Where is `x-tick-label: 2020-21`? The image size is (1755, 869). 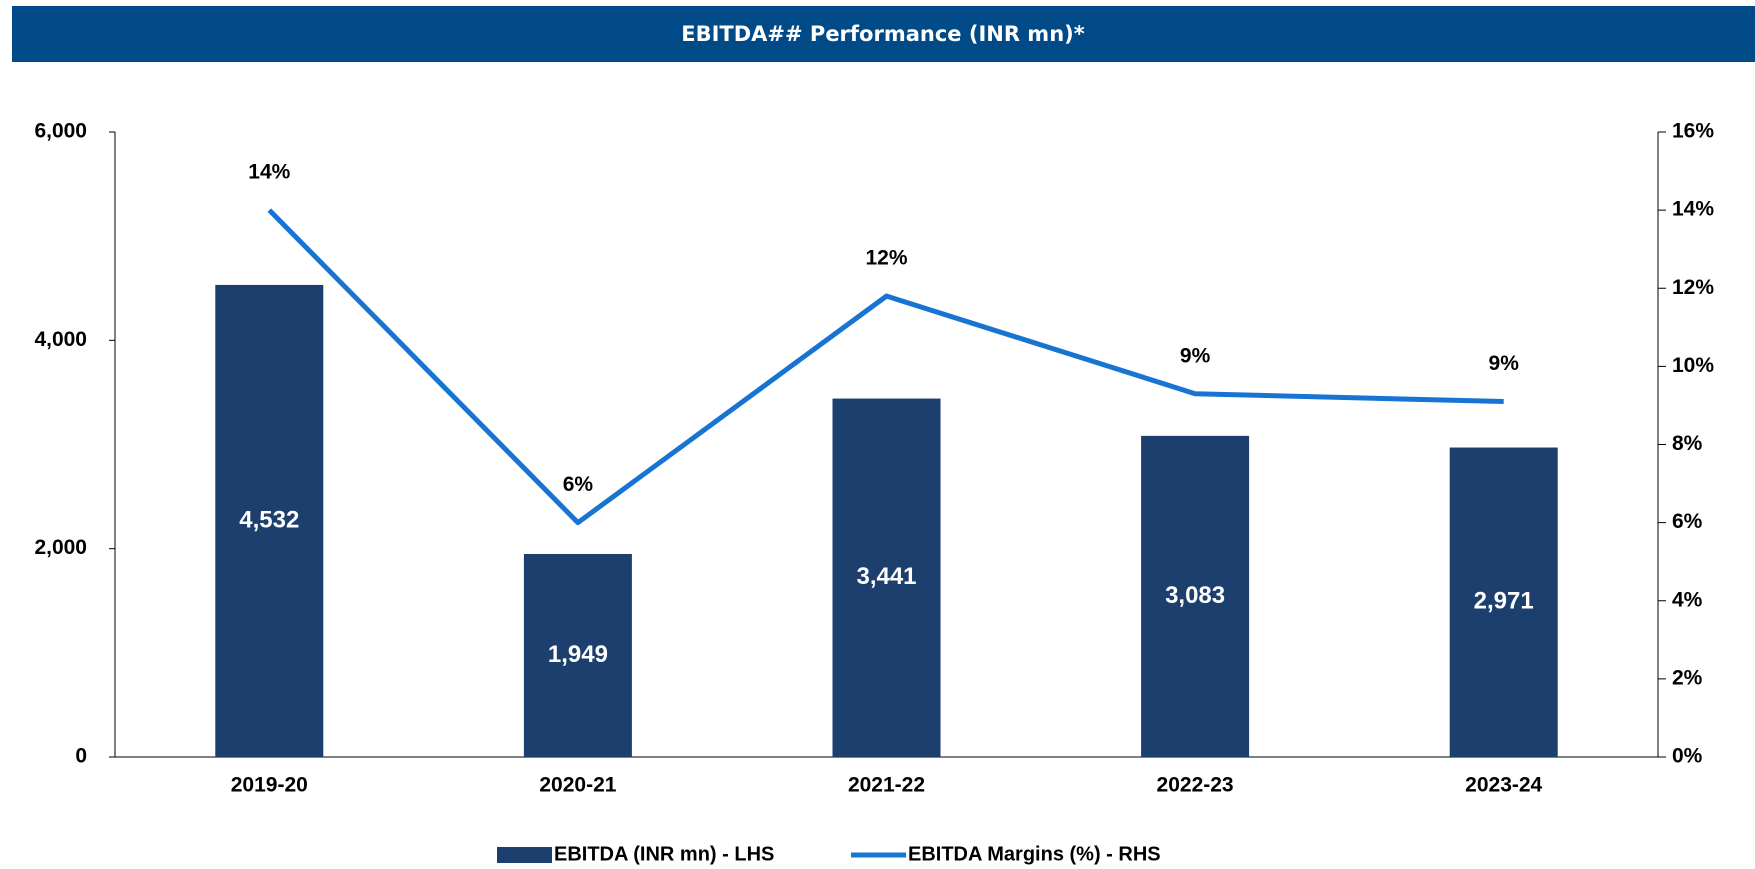 x-tick-label: 2020-21 is located at coordinates (577, 785).